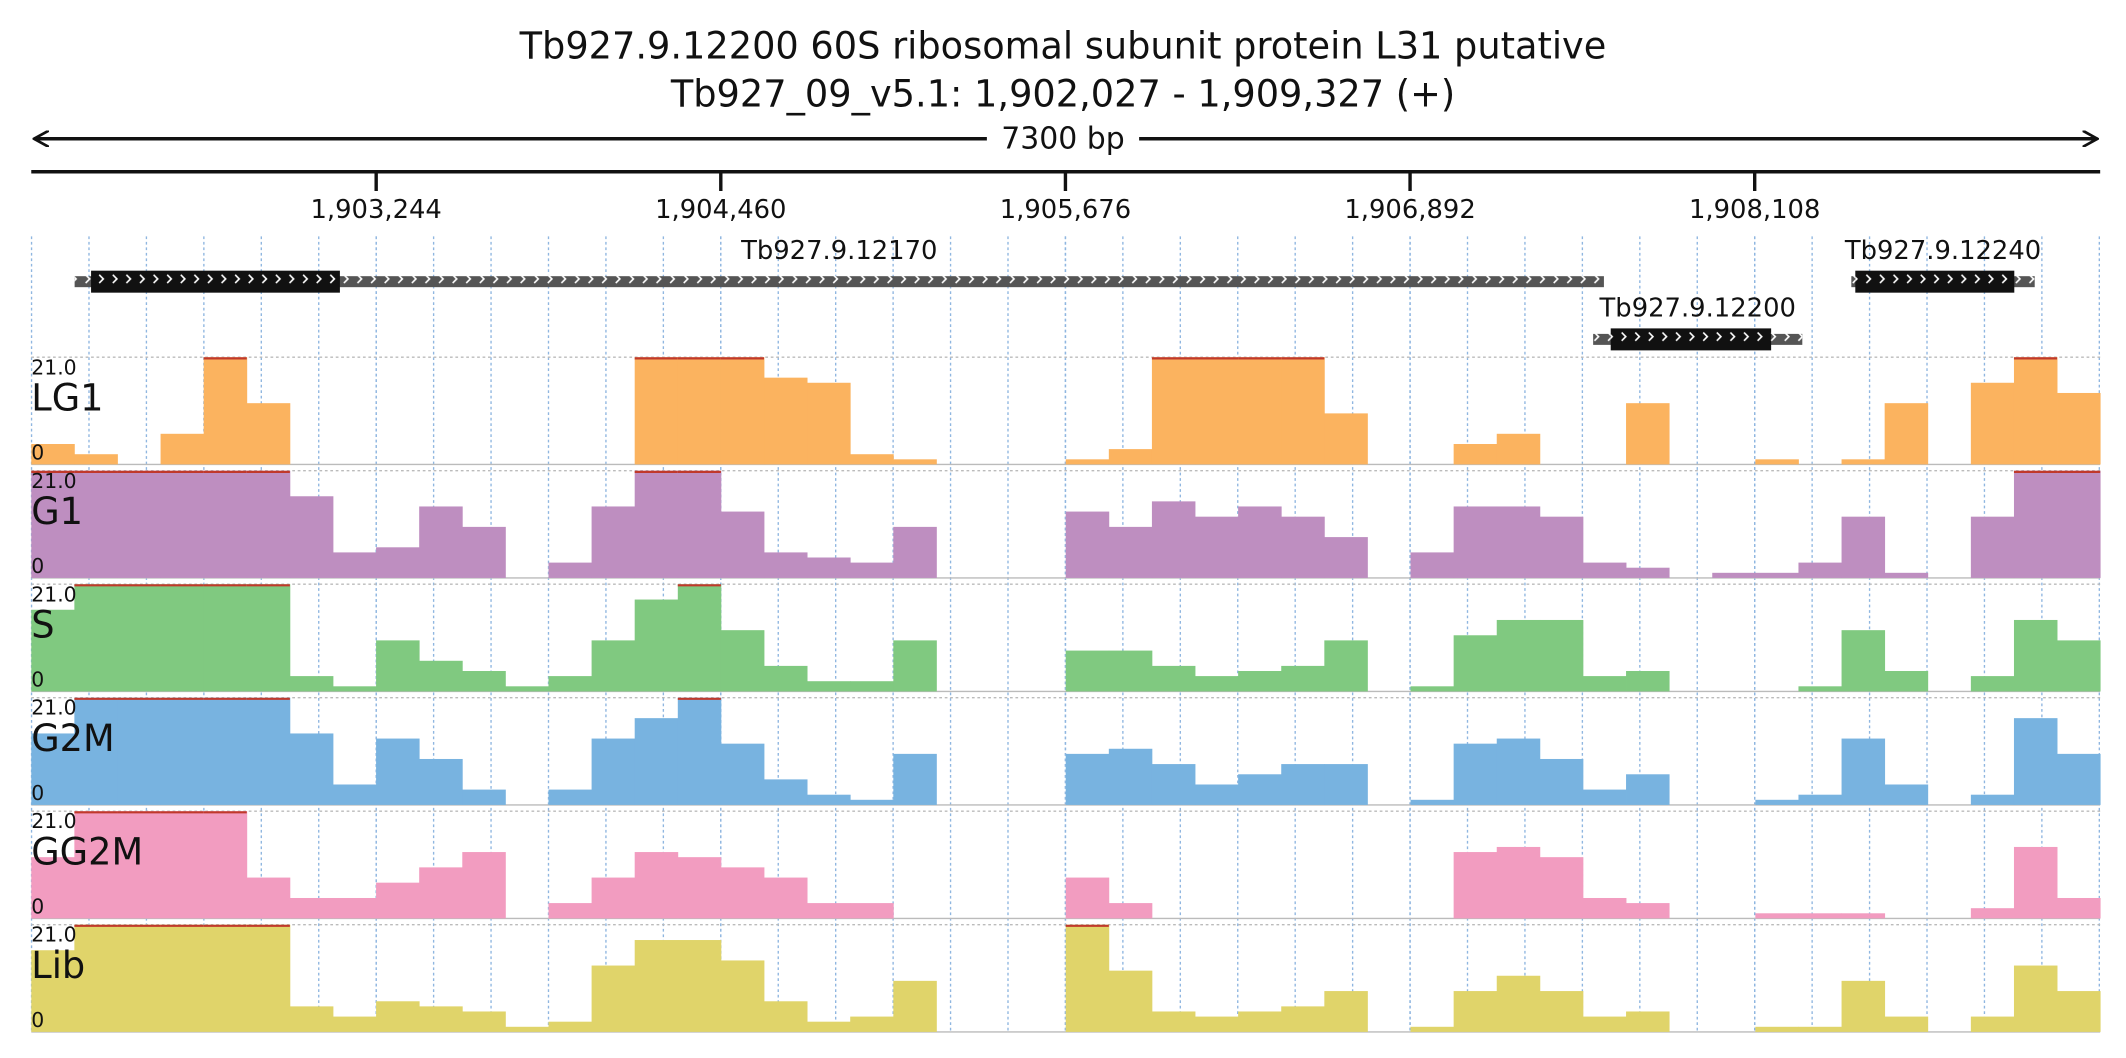 The height and width of the screenshot is (1058, 2126). Describe the element at coordinates (1063, 138) in the screenshot. I see `length-label-bg` at that location.